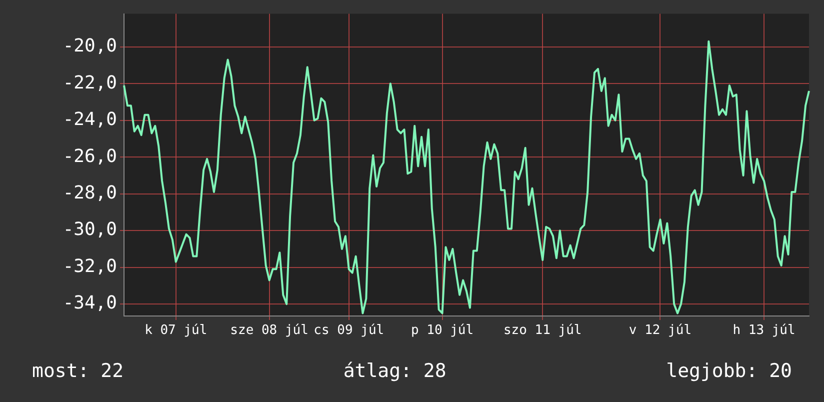 The width and height of the screenshot is (824, 402). Describe the element at coordinates (542, 330) in the screenshot. I see `x-tick-label: szo 11 júl` at that location.